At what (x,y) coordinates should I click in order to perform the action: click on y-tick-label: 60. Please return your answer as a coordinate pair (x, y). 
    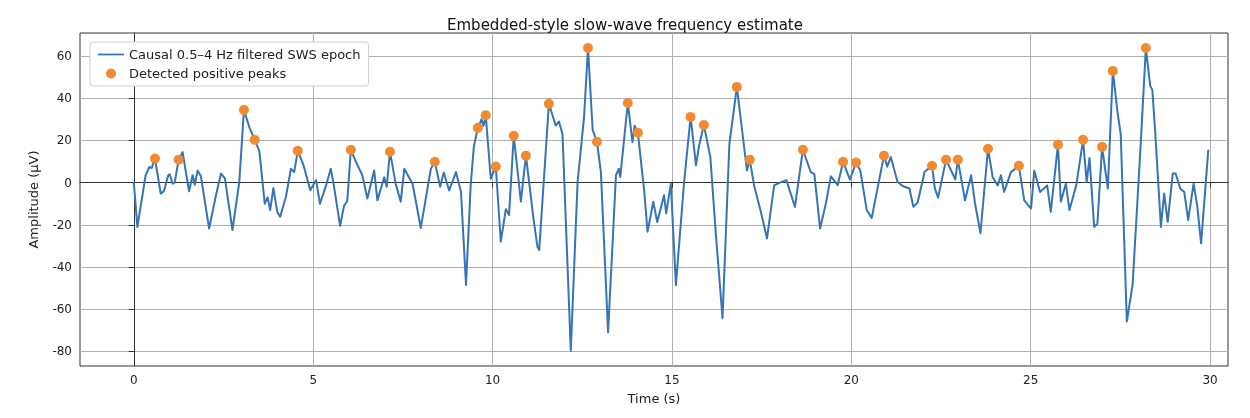
    Looking at the image, I should click on (64, 56).